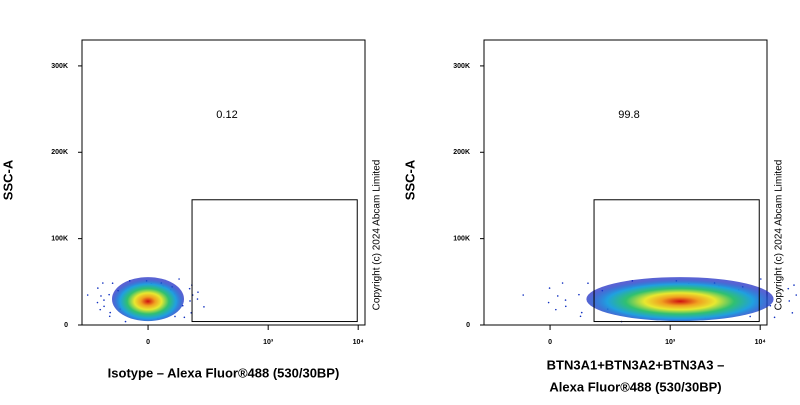 The image size is (800, 405). I want to click on x-axis-label: Alexa Fluor®488 (530/30BP), so click(635, 386).